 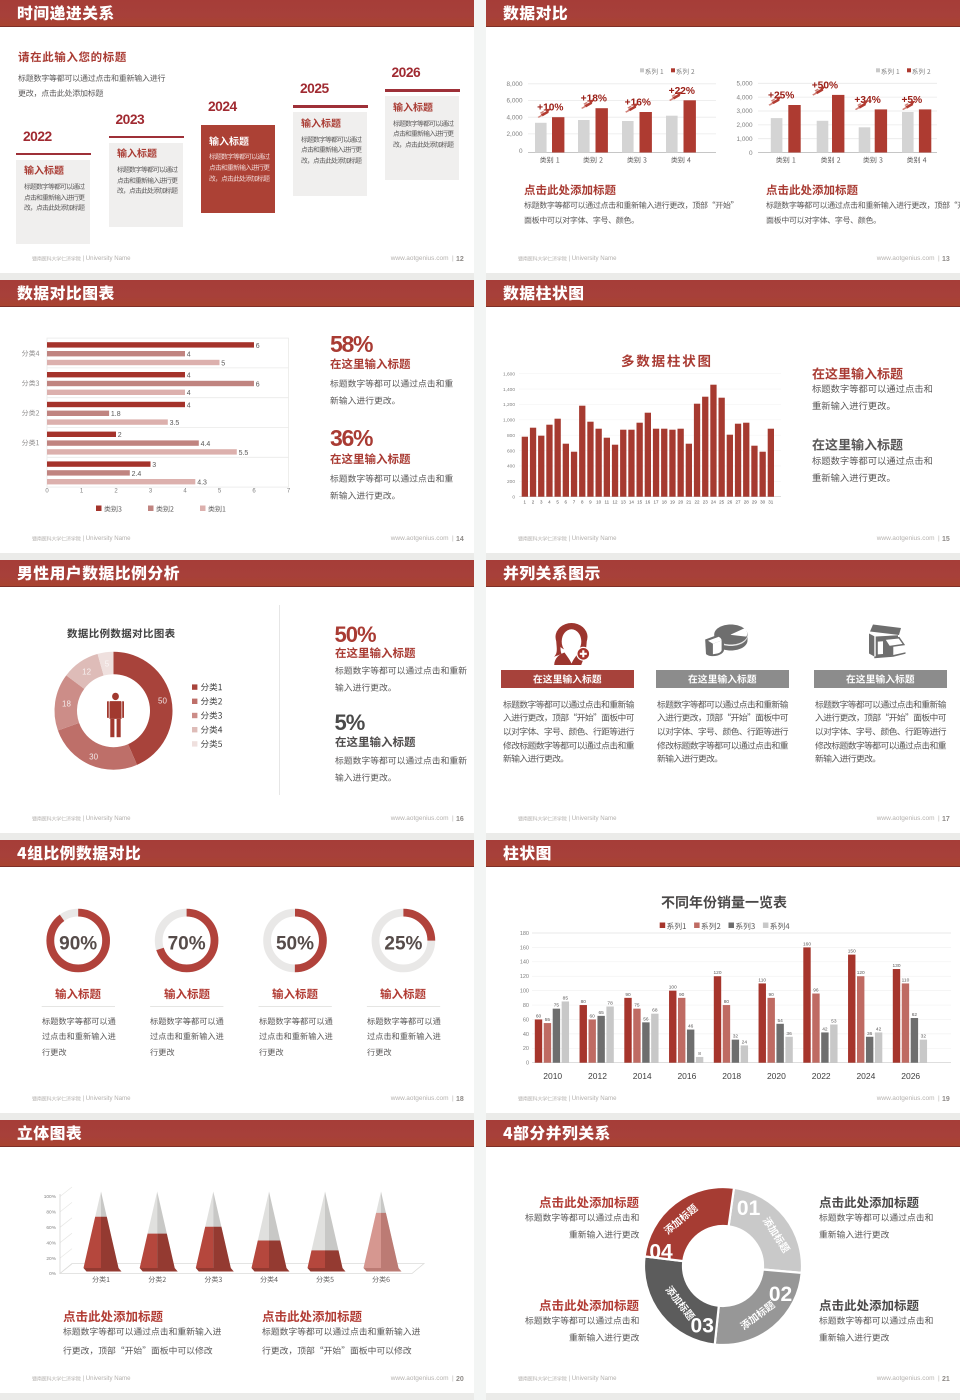 I want to click on svg-text: 0%, so click(x=53, y=1274).